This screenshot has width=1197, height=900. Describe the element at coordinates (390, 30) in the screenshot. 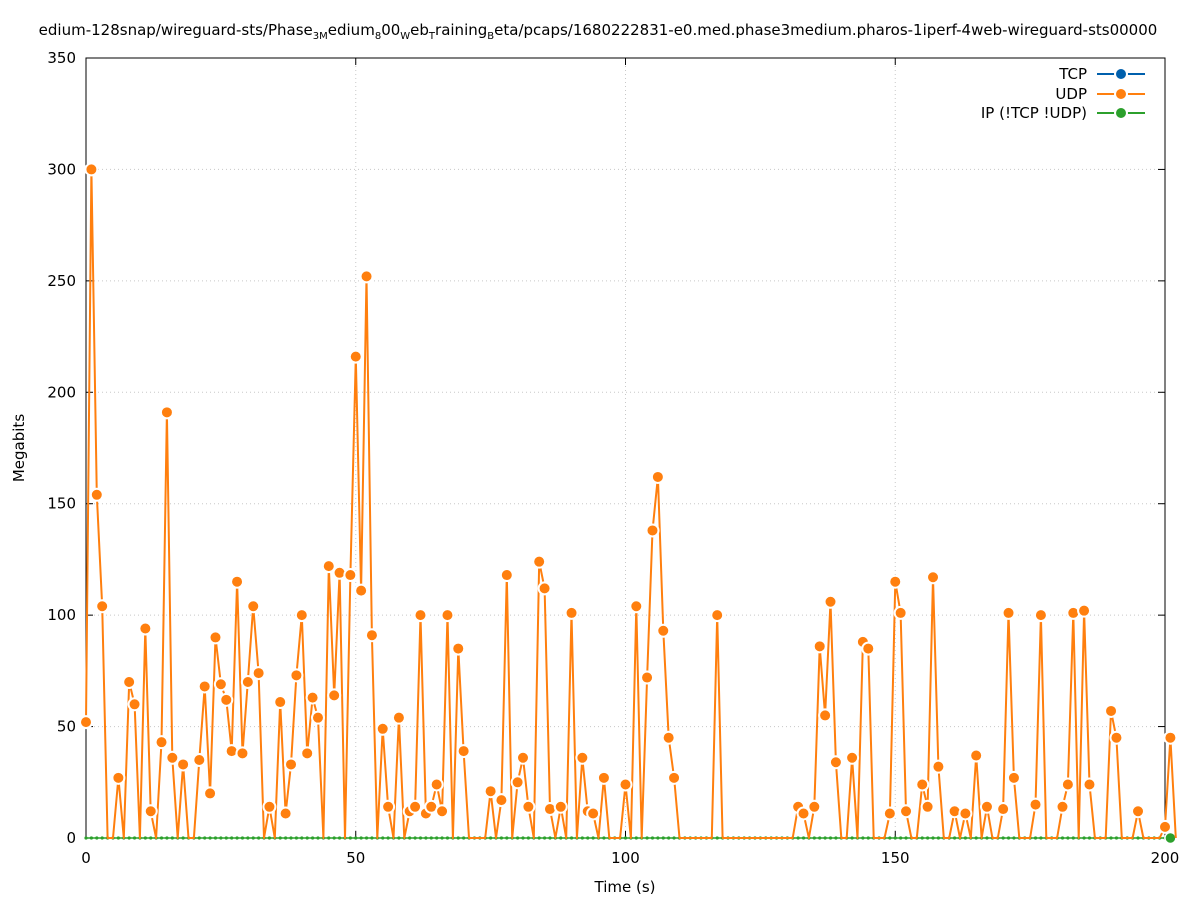

I see `title-part: 00` at that location.